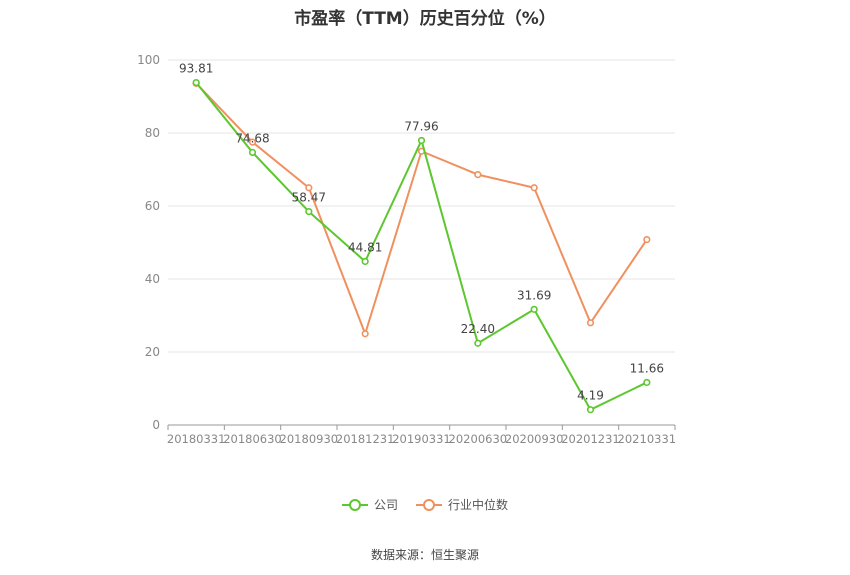 This screenshot has height=575, width=850. What do you see at coordinates (152, 206) in the screenshot?
I see `y-tick-label: 60` at bounding box center [152, 206].